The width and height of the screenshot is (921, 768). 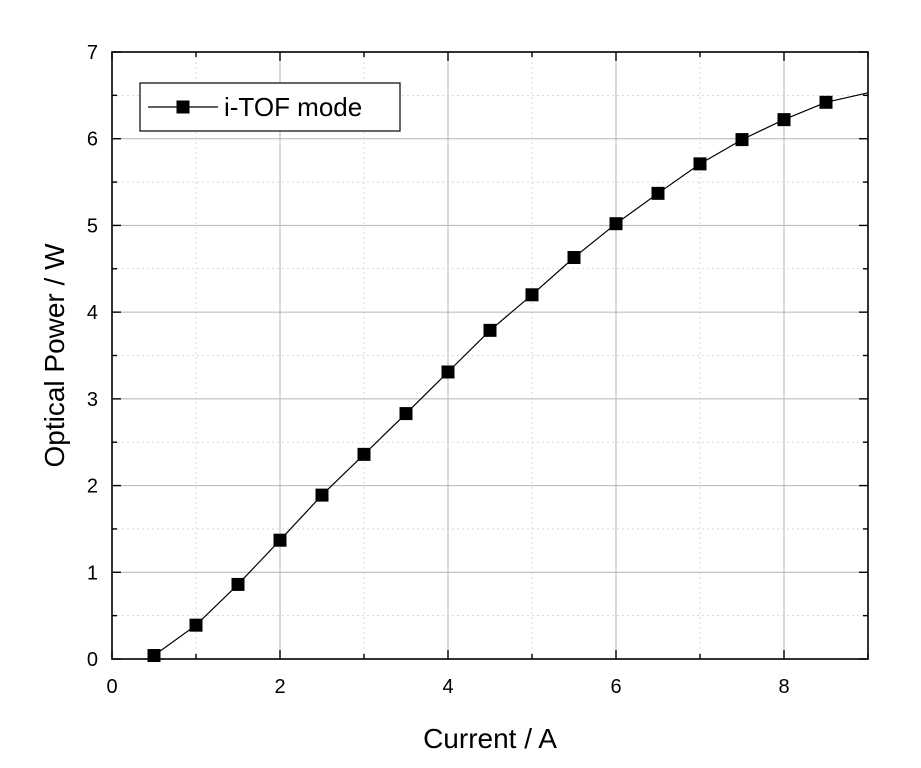 I want to click on y-tick-label: 1, so click(x=92, y=573).